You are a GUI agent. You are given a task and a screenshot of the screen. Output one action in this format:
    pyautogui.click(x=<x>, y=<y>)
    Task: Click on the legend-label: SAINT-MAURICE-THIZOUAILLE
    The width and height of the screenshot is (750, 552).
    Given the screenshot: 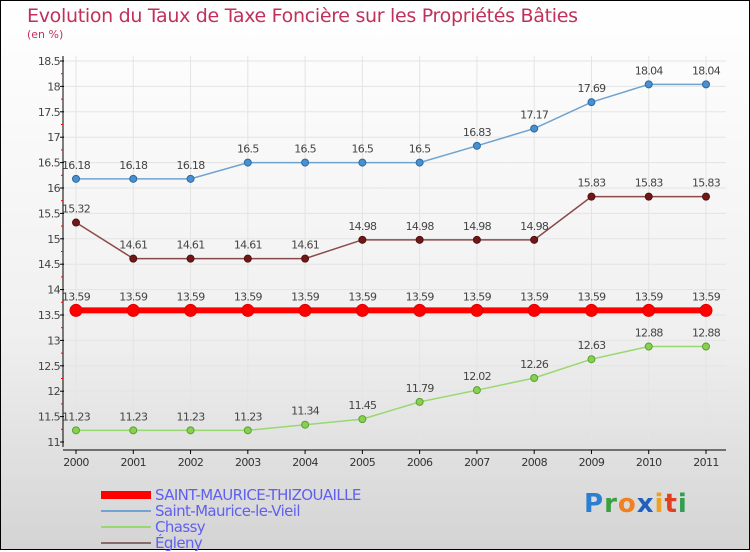 What is the action you would take?
    pyautogui.click(x=258, y=495)
    